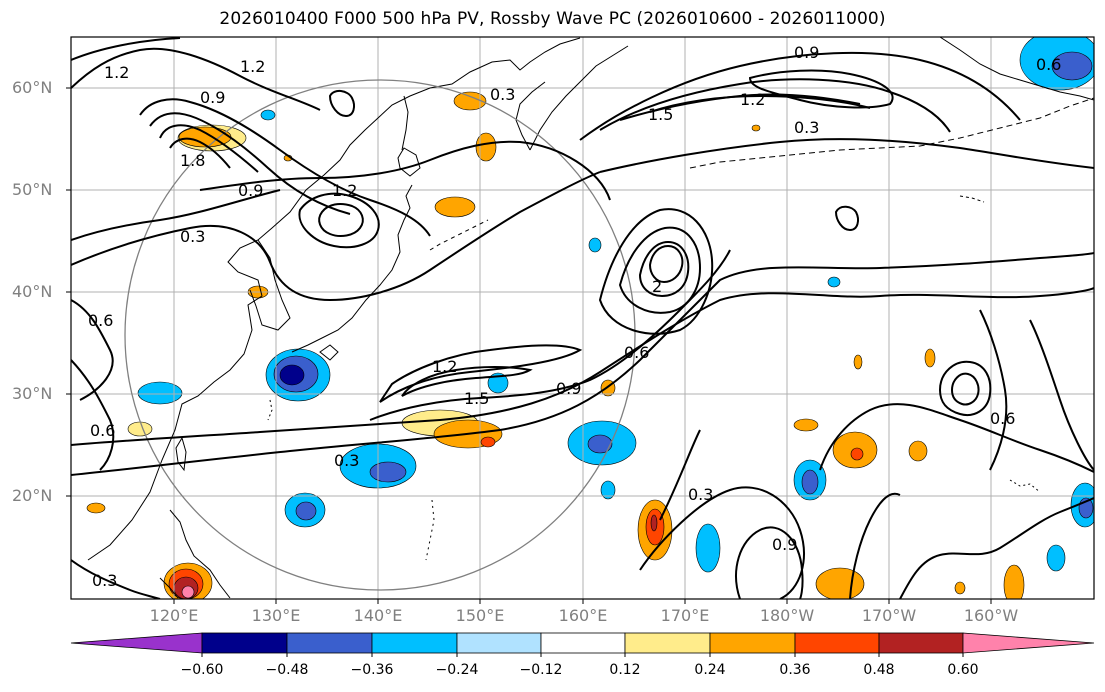  I want to click on lat-label-20n: 20°N, so click(32, 495).